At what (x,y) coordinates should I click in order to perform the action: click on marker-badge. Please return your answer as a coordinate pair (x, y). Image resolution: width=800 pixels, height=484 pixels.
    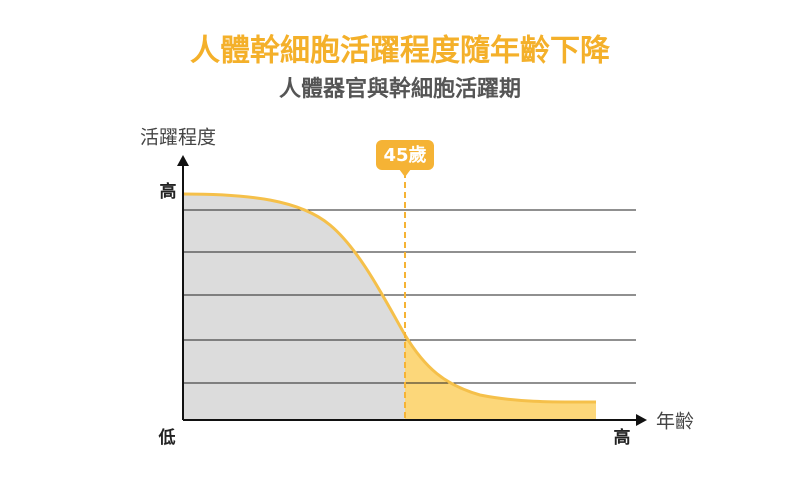
    Looking at the image, I should click on (405, 155).